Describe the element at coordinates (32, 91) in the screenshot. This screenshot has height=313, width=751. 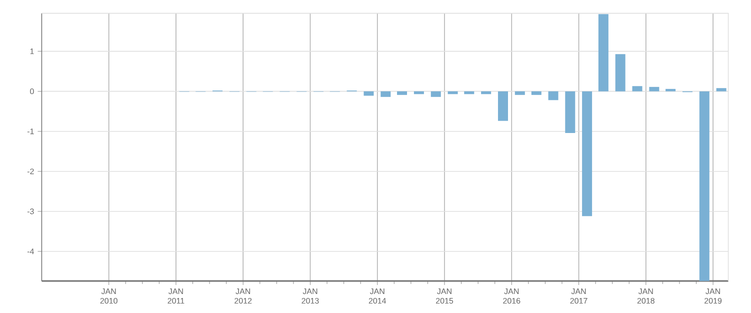
I see `y-tick-label: 0` at that location.